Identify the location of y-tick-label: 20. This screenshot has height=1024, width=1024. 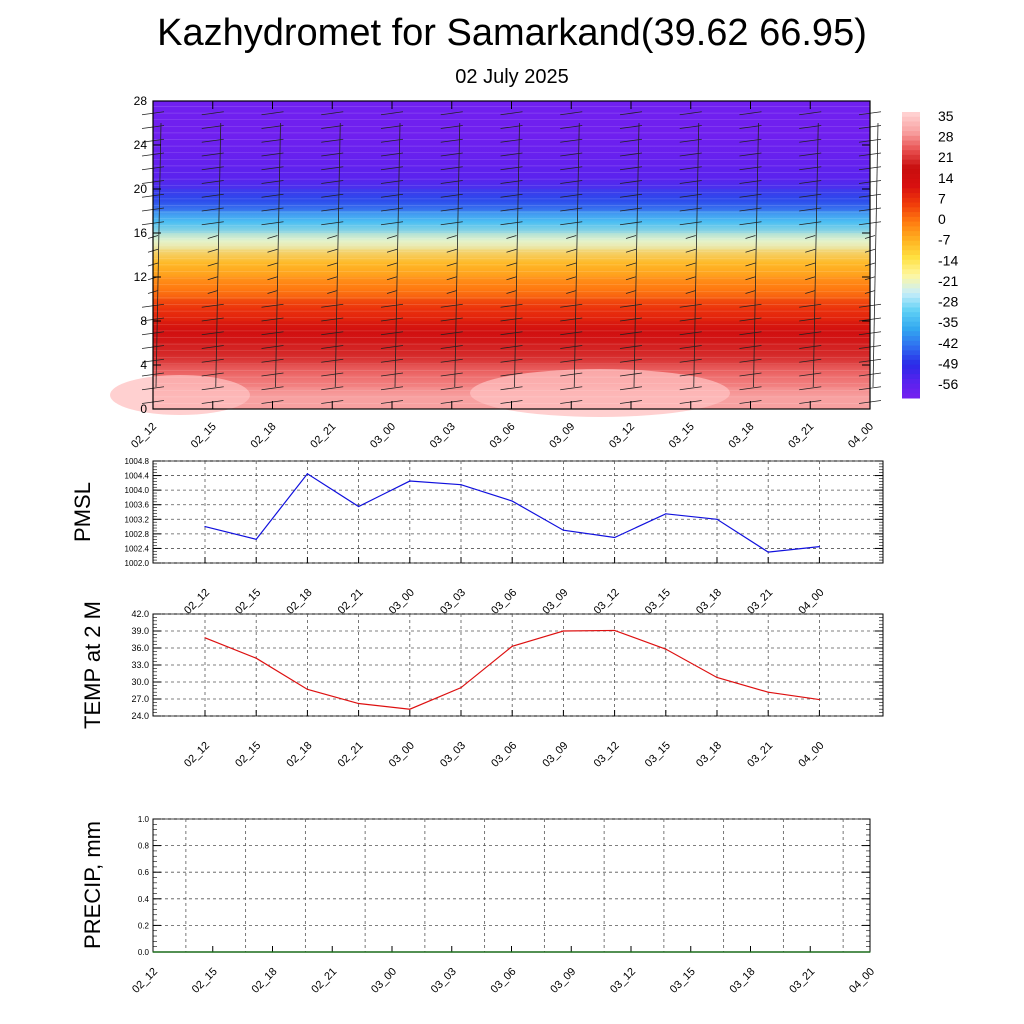
(141, 189).